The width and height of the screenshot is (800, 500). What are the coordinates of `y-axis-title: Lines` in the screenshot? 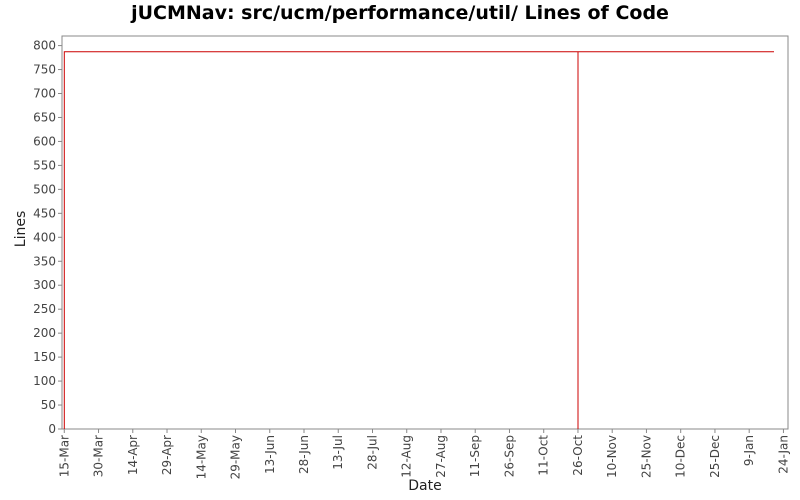 It's located at (21, 229).